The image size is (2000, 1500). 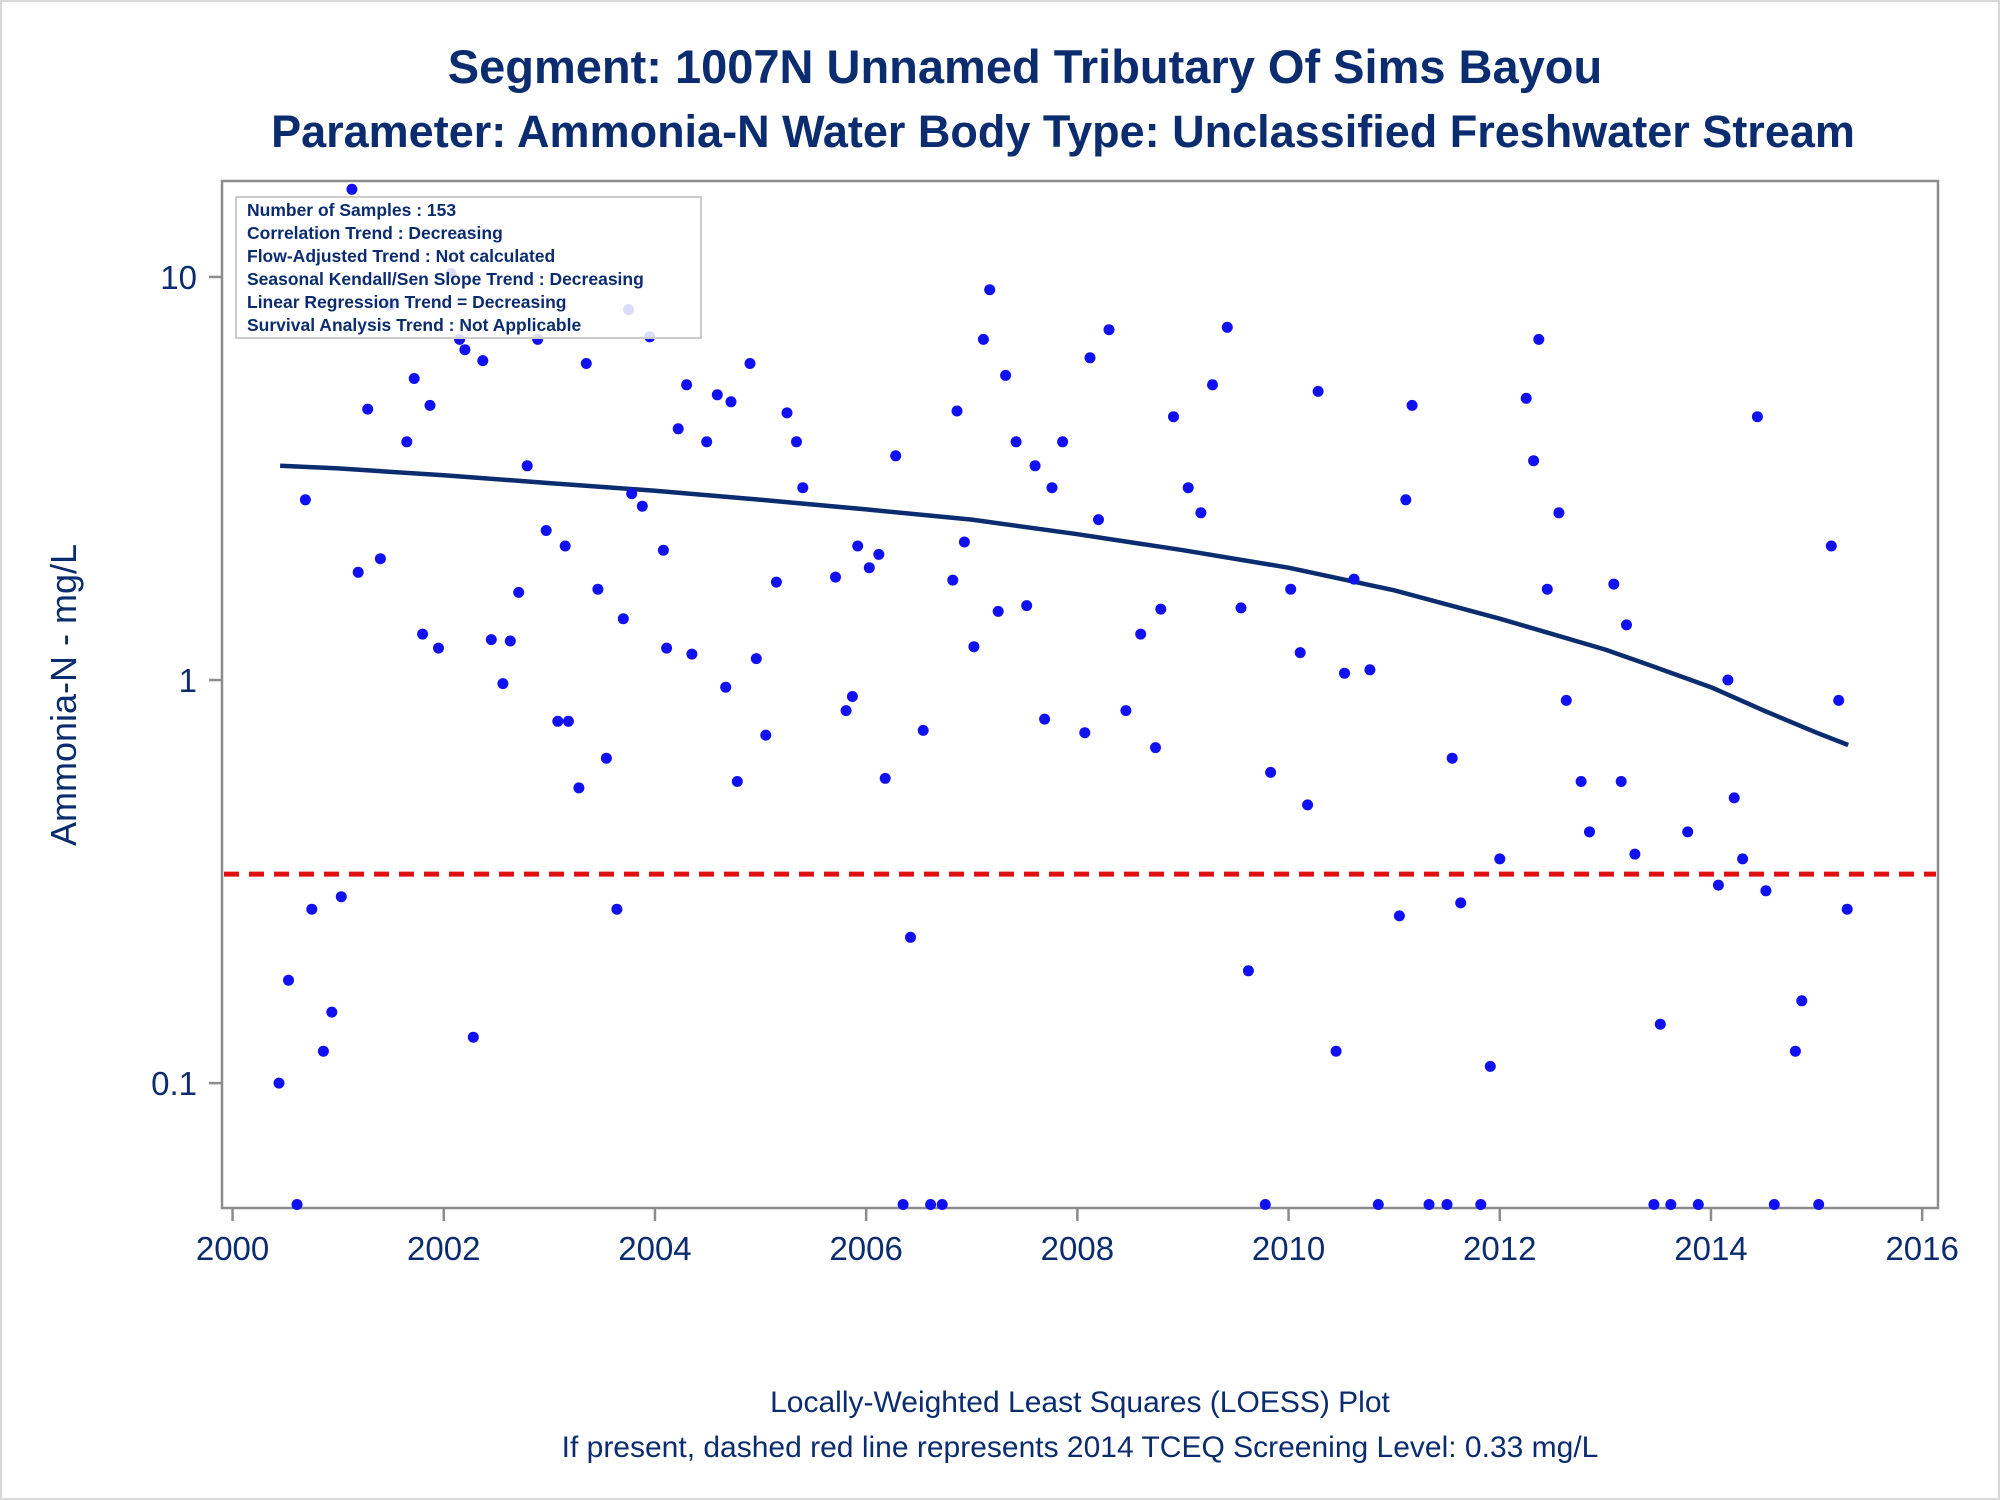 I want to click on y-tick-label: 0.1, so click(x=174, y=1083).